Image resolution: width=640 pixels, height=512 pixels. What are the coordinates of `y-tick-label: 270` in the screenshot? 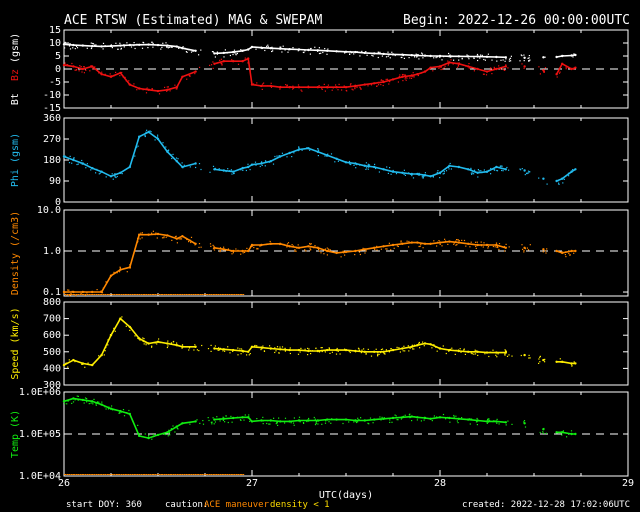 It's located at (52, 139).